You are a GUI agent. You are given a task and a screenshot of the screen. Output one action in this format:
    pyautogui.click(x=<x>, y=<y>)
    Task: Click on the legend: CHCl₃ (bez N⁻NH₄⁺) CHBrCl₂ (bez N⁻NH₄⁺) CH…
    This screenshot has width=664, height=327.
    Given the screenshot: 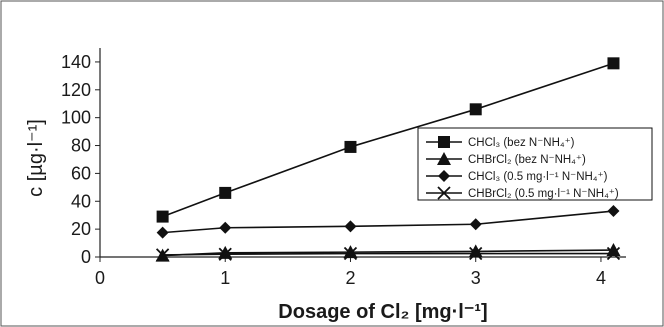 What is the action you would take?
    pyautogui.click(x=535, y=164)
    